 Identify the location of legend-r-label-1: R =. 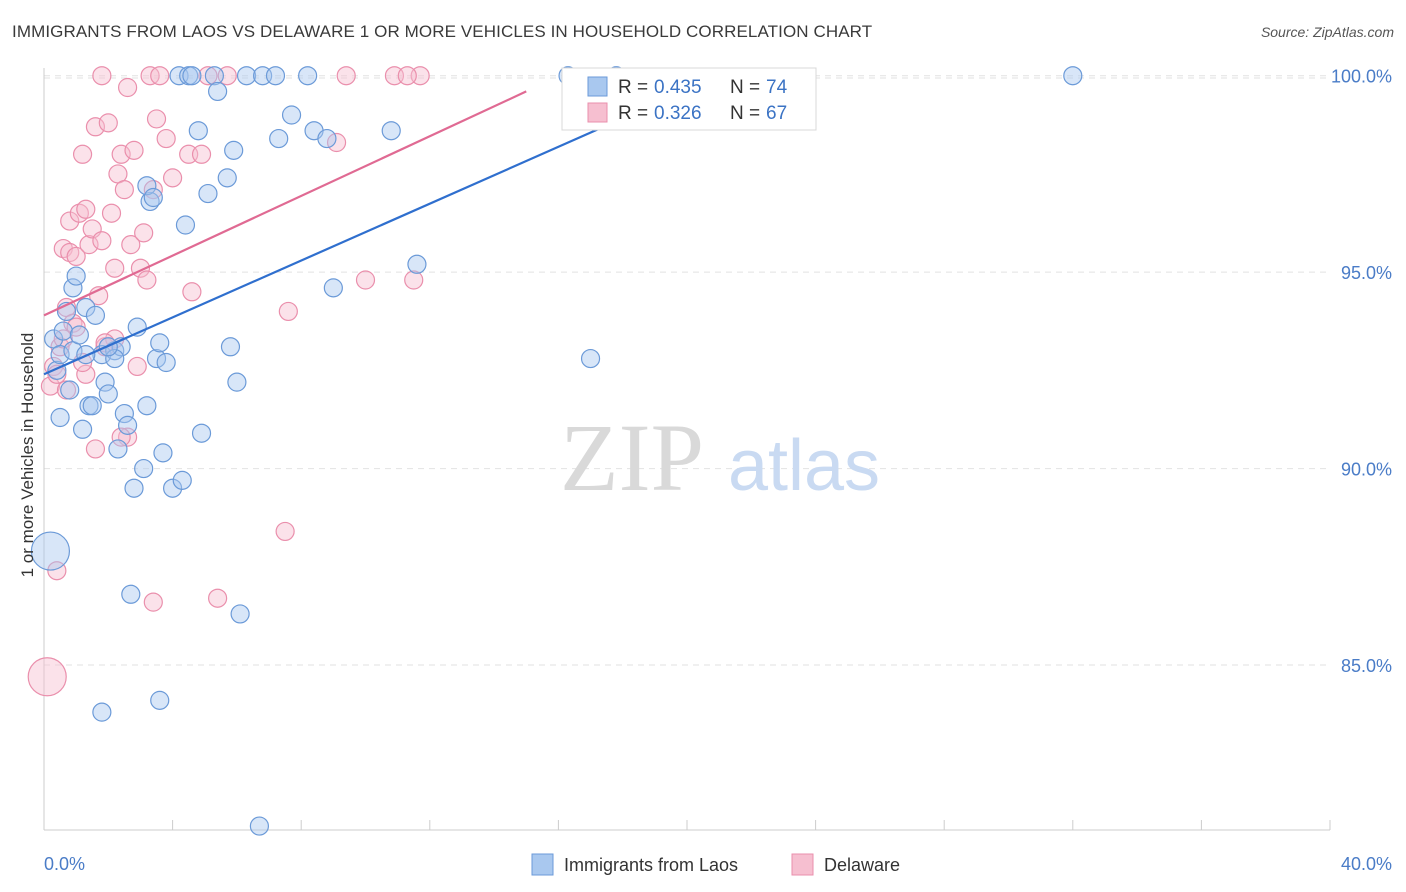
(633, 87).